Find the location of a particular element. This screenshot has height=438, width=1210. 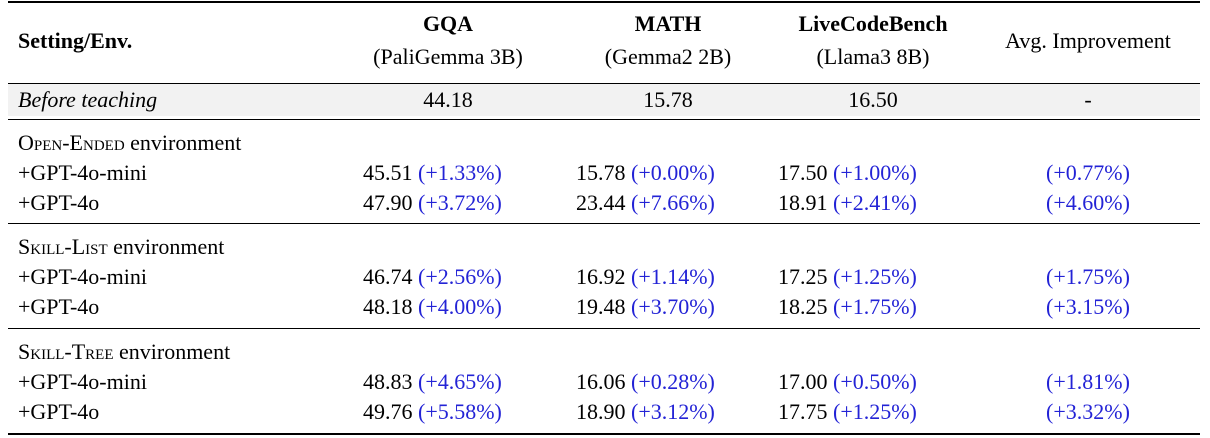

gqa-improvement: (+3.72%) is located at coordinates (460, 202).